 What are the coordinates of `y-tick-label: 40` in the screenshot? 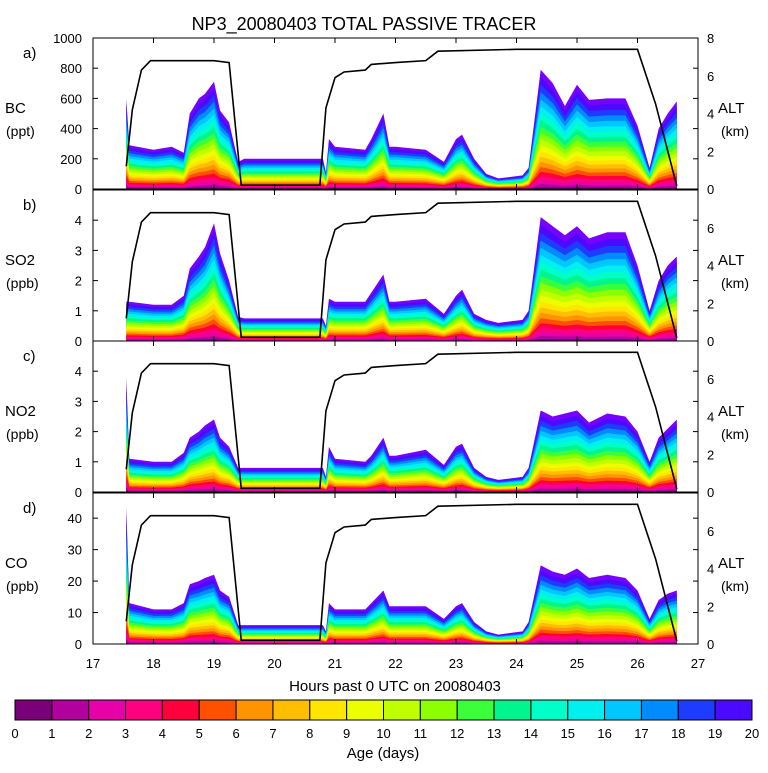 It's located at (75, 518).